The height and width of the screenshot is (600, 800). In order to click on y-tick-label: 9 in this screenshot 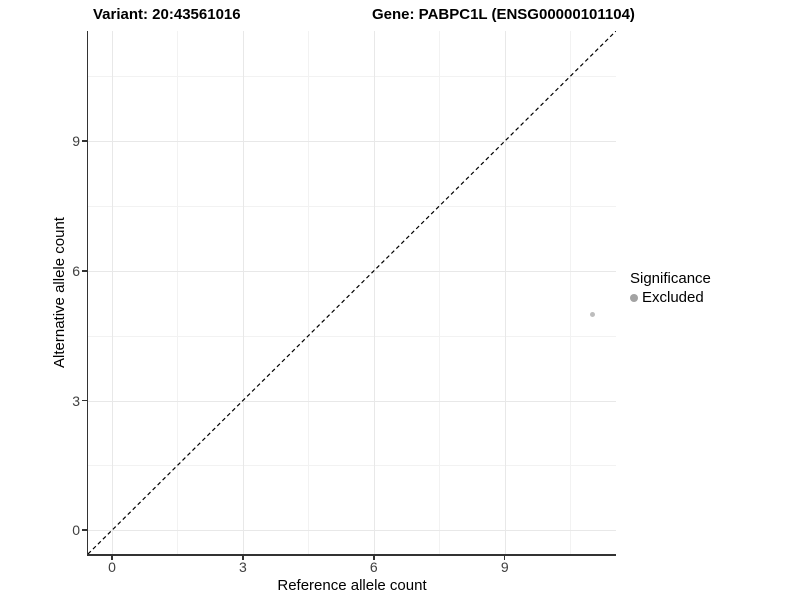, I will do `click(76, 141)`.